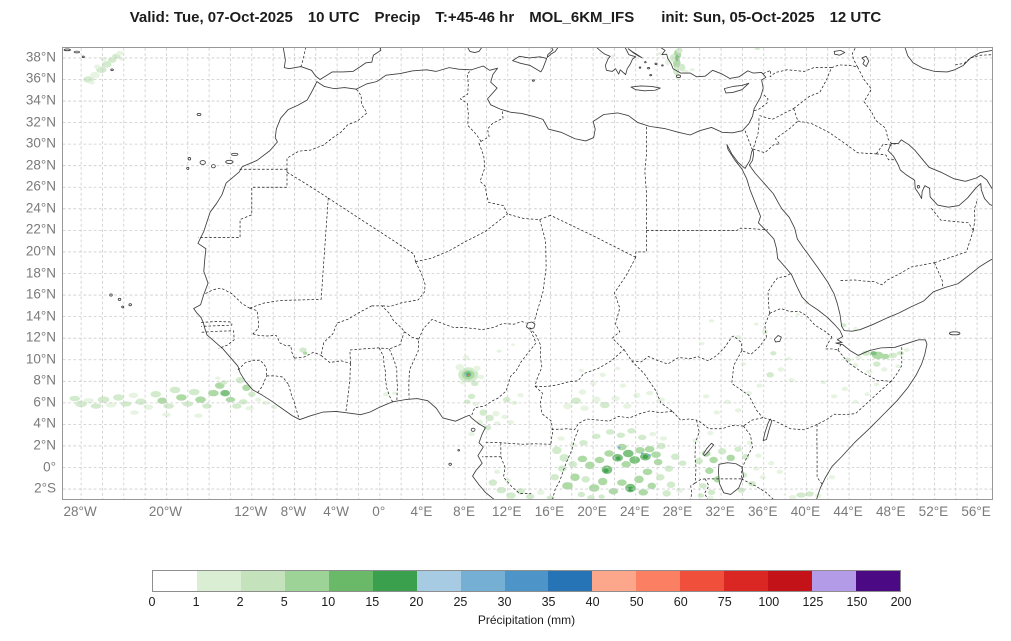 Image resolution: width=1011 pixels, height=641 pixels. Describe the element at coordinates (857, 602) in the screenshot. I see `colorbar-tick-label: 150` at that location.